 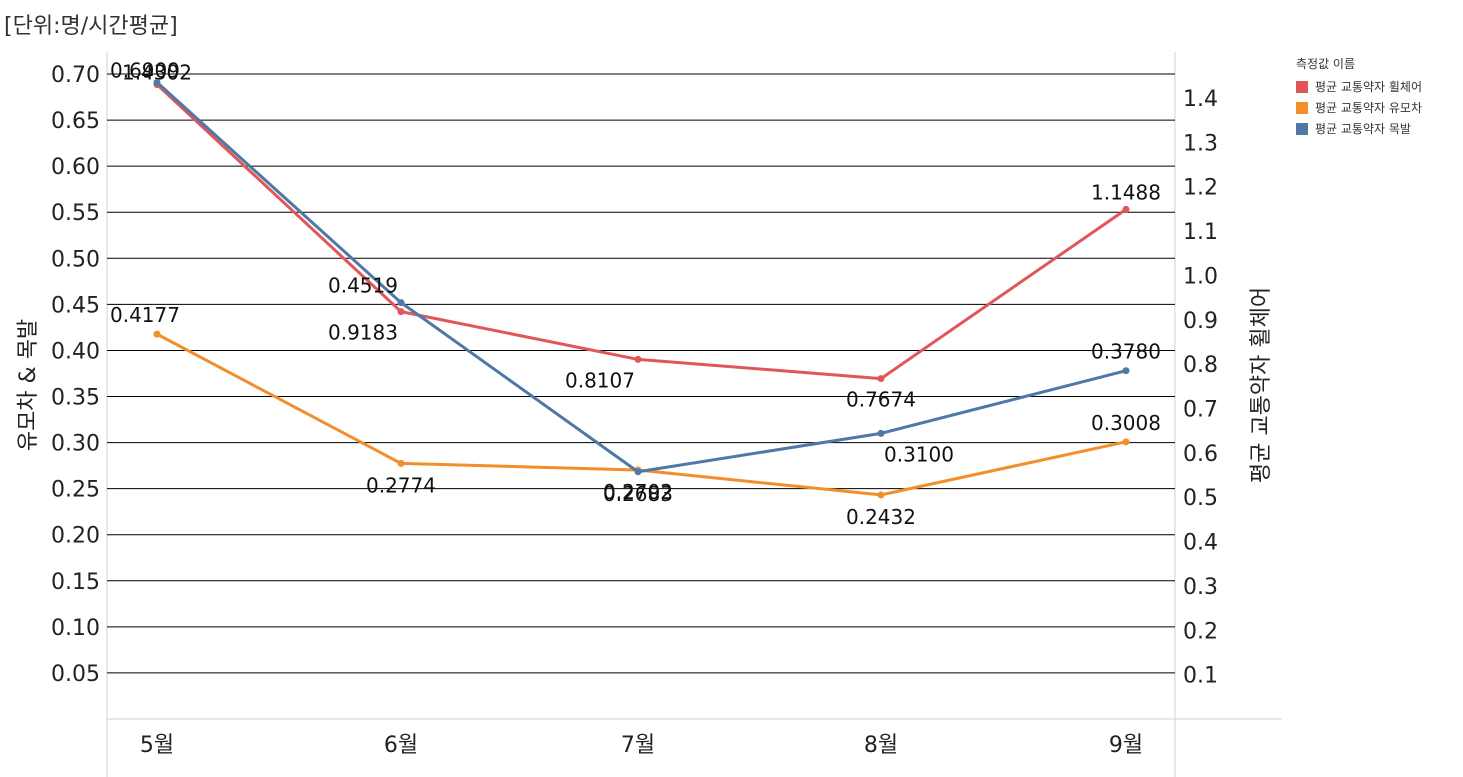 What do you see at coordinates (75, 582) in the screenshot?
I see `left-tick-label: 0.15` at bounding box center [75, 582].